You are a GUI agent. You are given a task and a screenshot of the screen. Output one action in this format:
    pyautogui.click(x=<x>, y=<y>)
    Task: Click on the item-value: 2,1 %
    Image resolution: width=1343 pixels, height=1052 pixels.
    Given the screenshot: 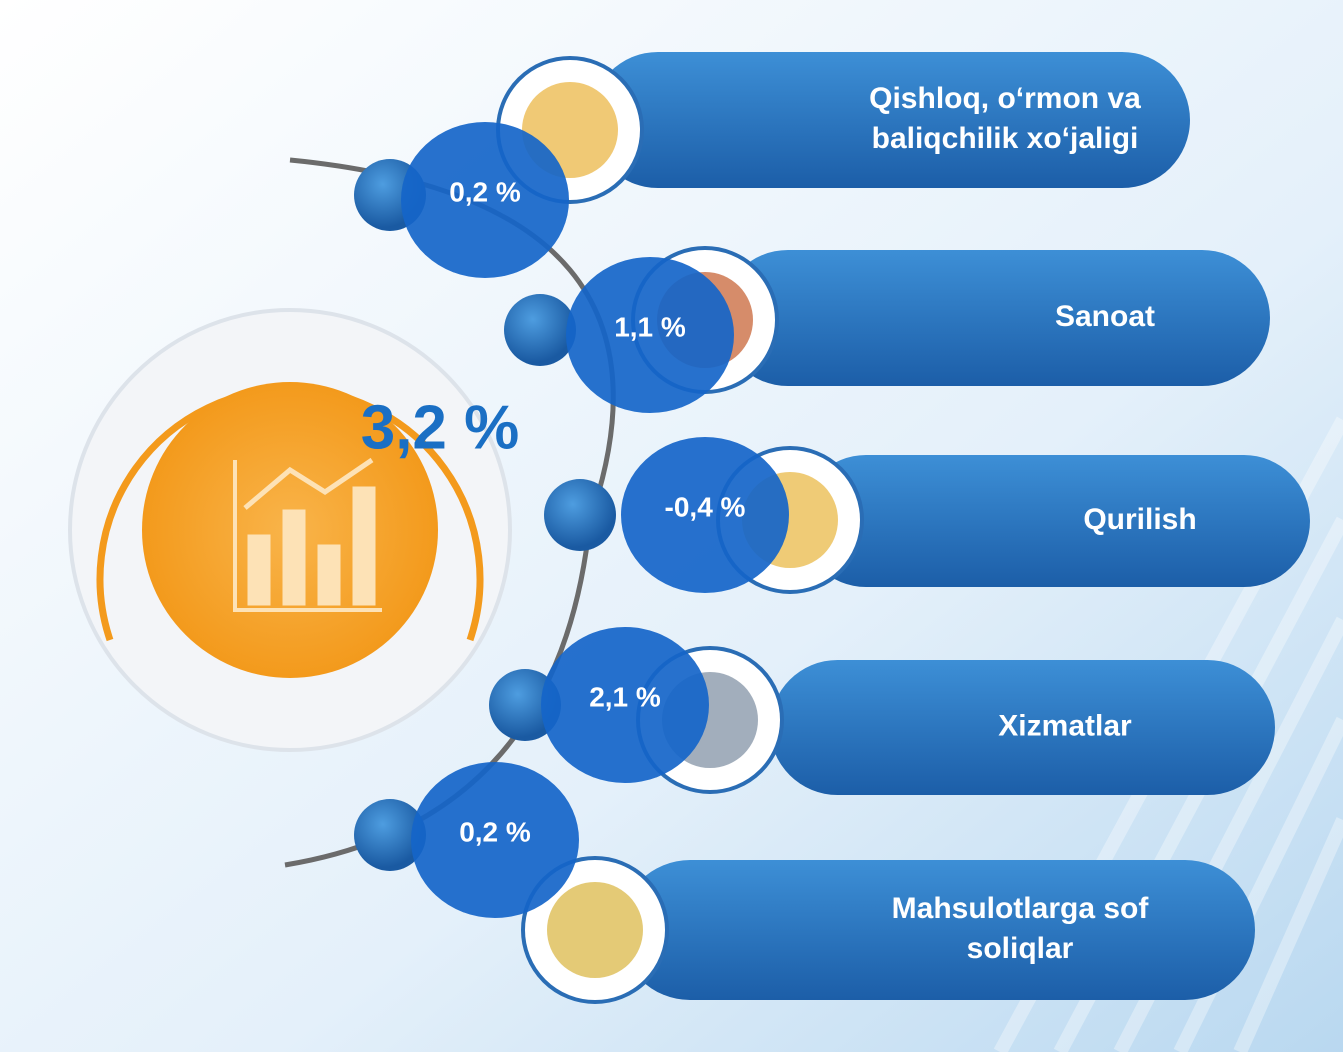 What is the action you would take?
    pyautogui.click(x=625, y=696)
    